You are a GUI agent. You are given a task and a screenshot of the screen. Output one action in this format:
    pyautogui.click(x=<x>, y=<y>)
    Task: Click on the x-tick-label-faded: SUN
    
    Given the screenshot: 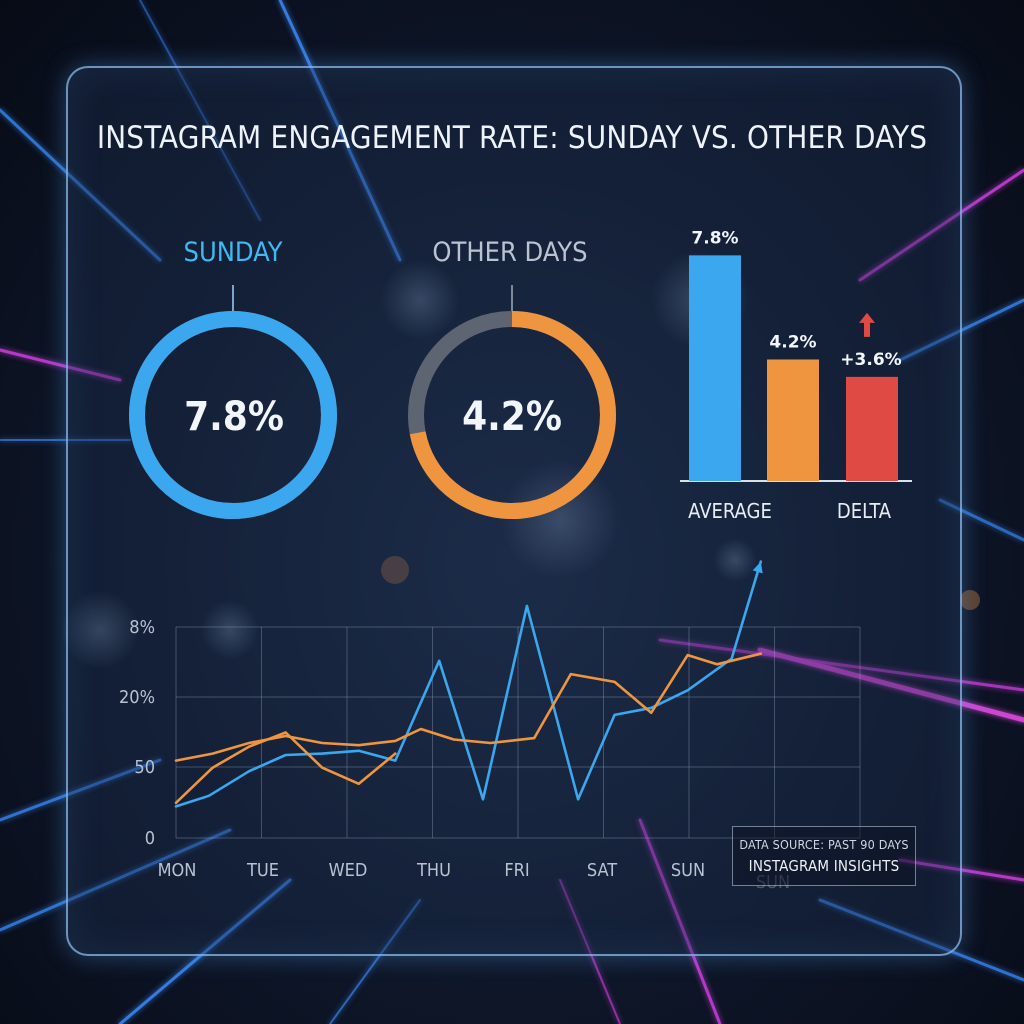 What is the action you would take?
    pyautogui.click(x=773, y=882)
    